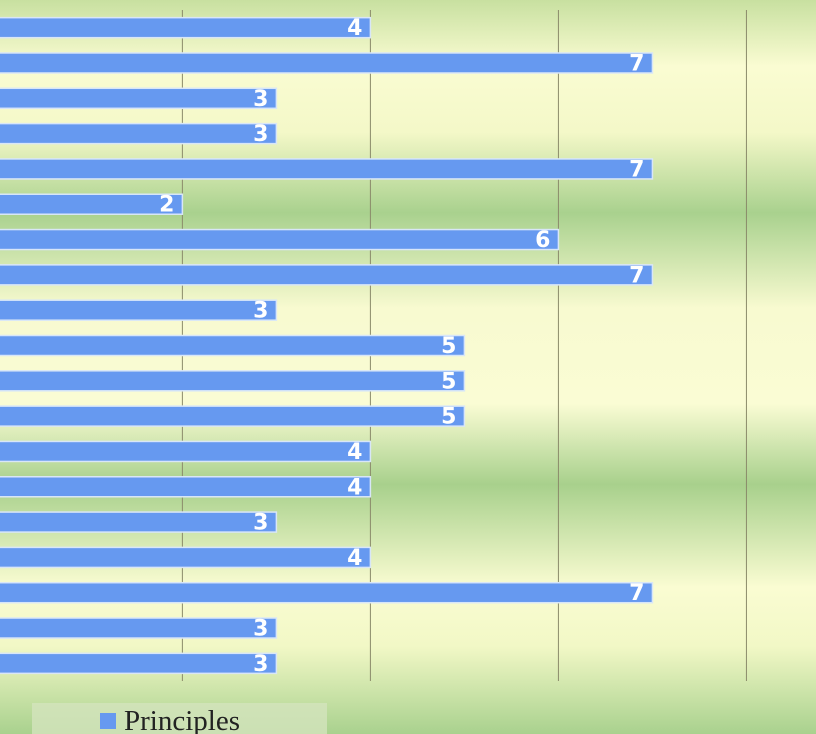  What do you see at coordinates (166, 205) in the screenshot?
I see `value-label: 2` at bounding box center [166, 205].